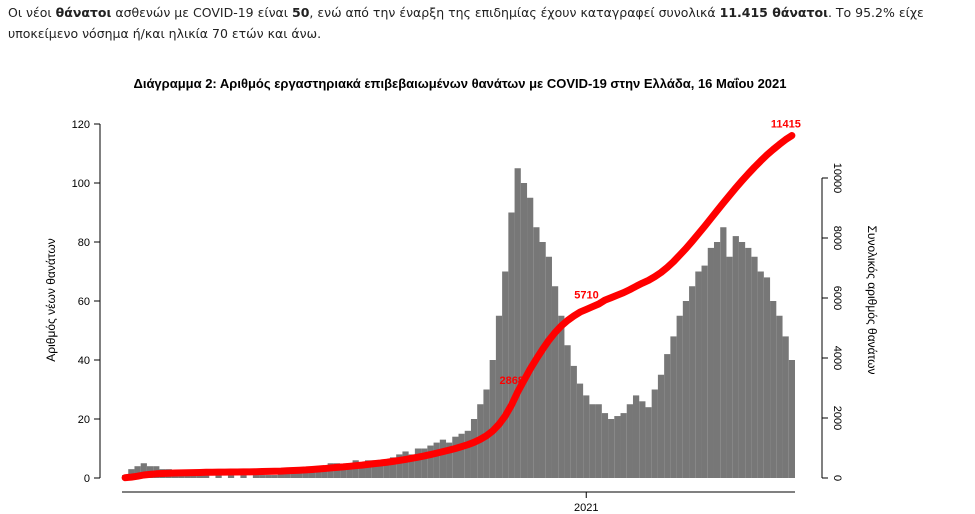 The height and width of the screenshot is (514, 975). What do you see at coordinates (837, 358) in the screenshot?
I see `y2-tick-label: 4000` at bounding box center [837, 358].